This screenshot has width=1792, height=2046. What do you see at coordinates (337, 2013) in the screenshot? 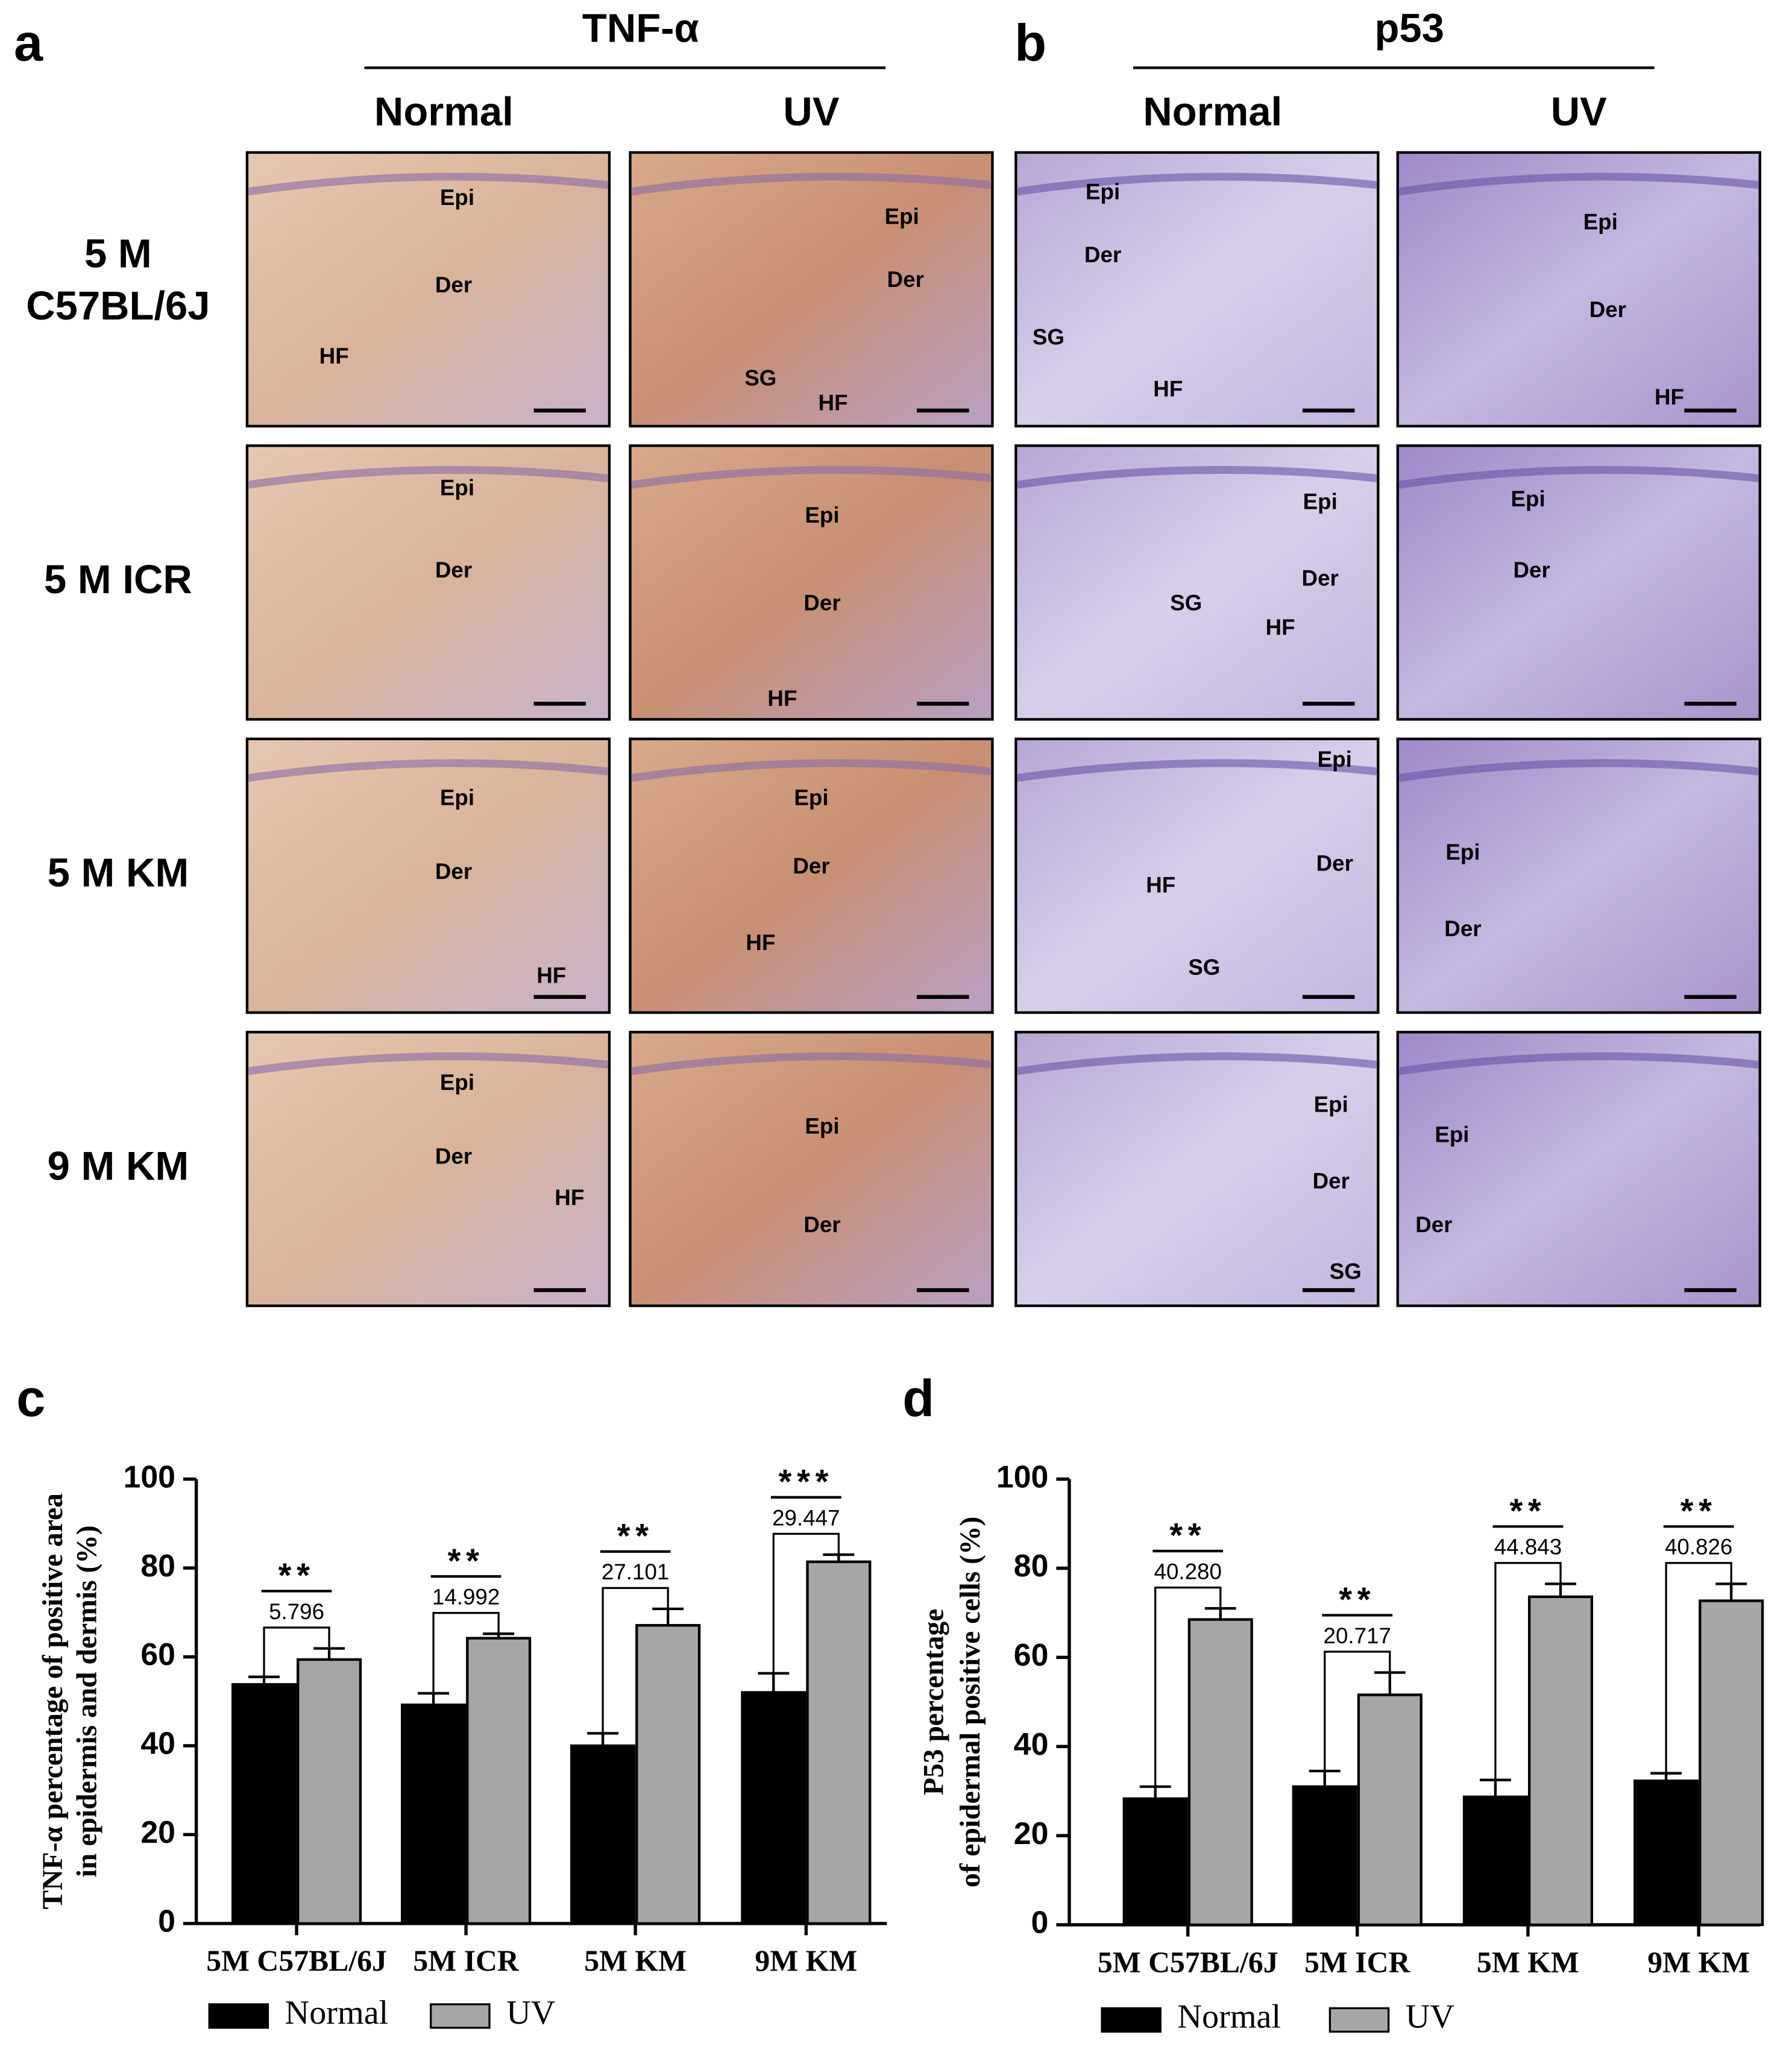
I see `legend-label: Normal` at bounding box center [337, 2013].